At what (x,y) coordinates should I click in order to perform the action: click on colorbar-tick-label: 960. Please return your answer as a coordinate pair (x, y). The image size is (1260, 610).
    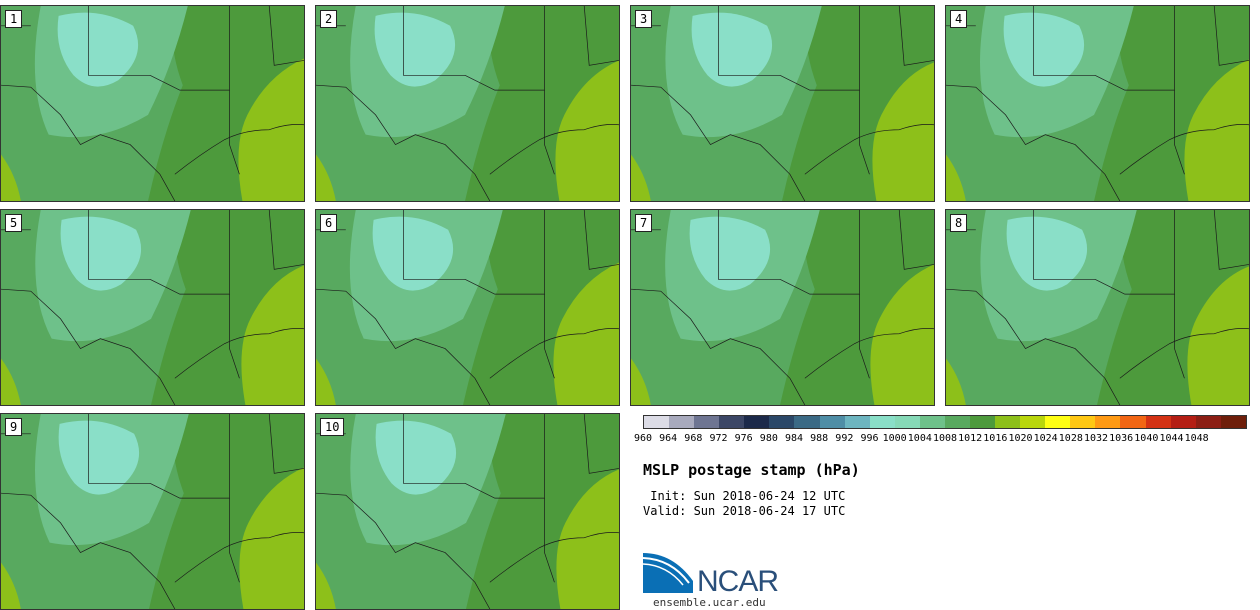
    Looking at the image, I should click on (643, 438).